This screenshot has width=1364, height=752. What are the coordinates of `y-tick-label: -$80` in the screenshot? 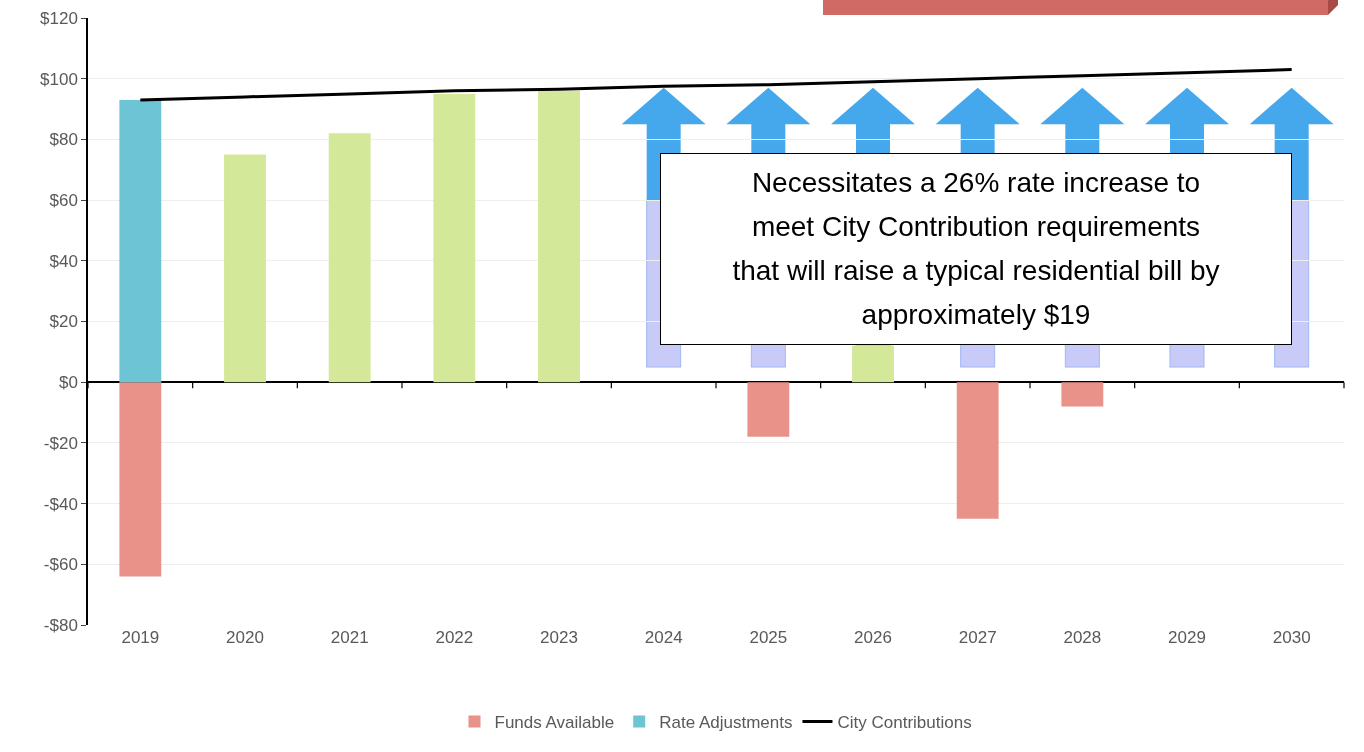 It's located at (60, 625).